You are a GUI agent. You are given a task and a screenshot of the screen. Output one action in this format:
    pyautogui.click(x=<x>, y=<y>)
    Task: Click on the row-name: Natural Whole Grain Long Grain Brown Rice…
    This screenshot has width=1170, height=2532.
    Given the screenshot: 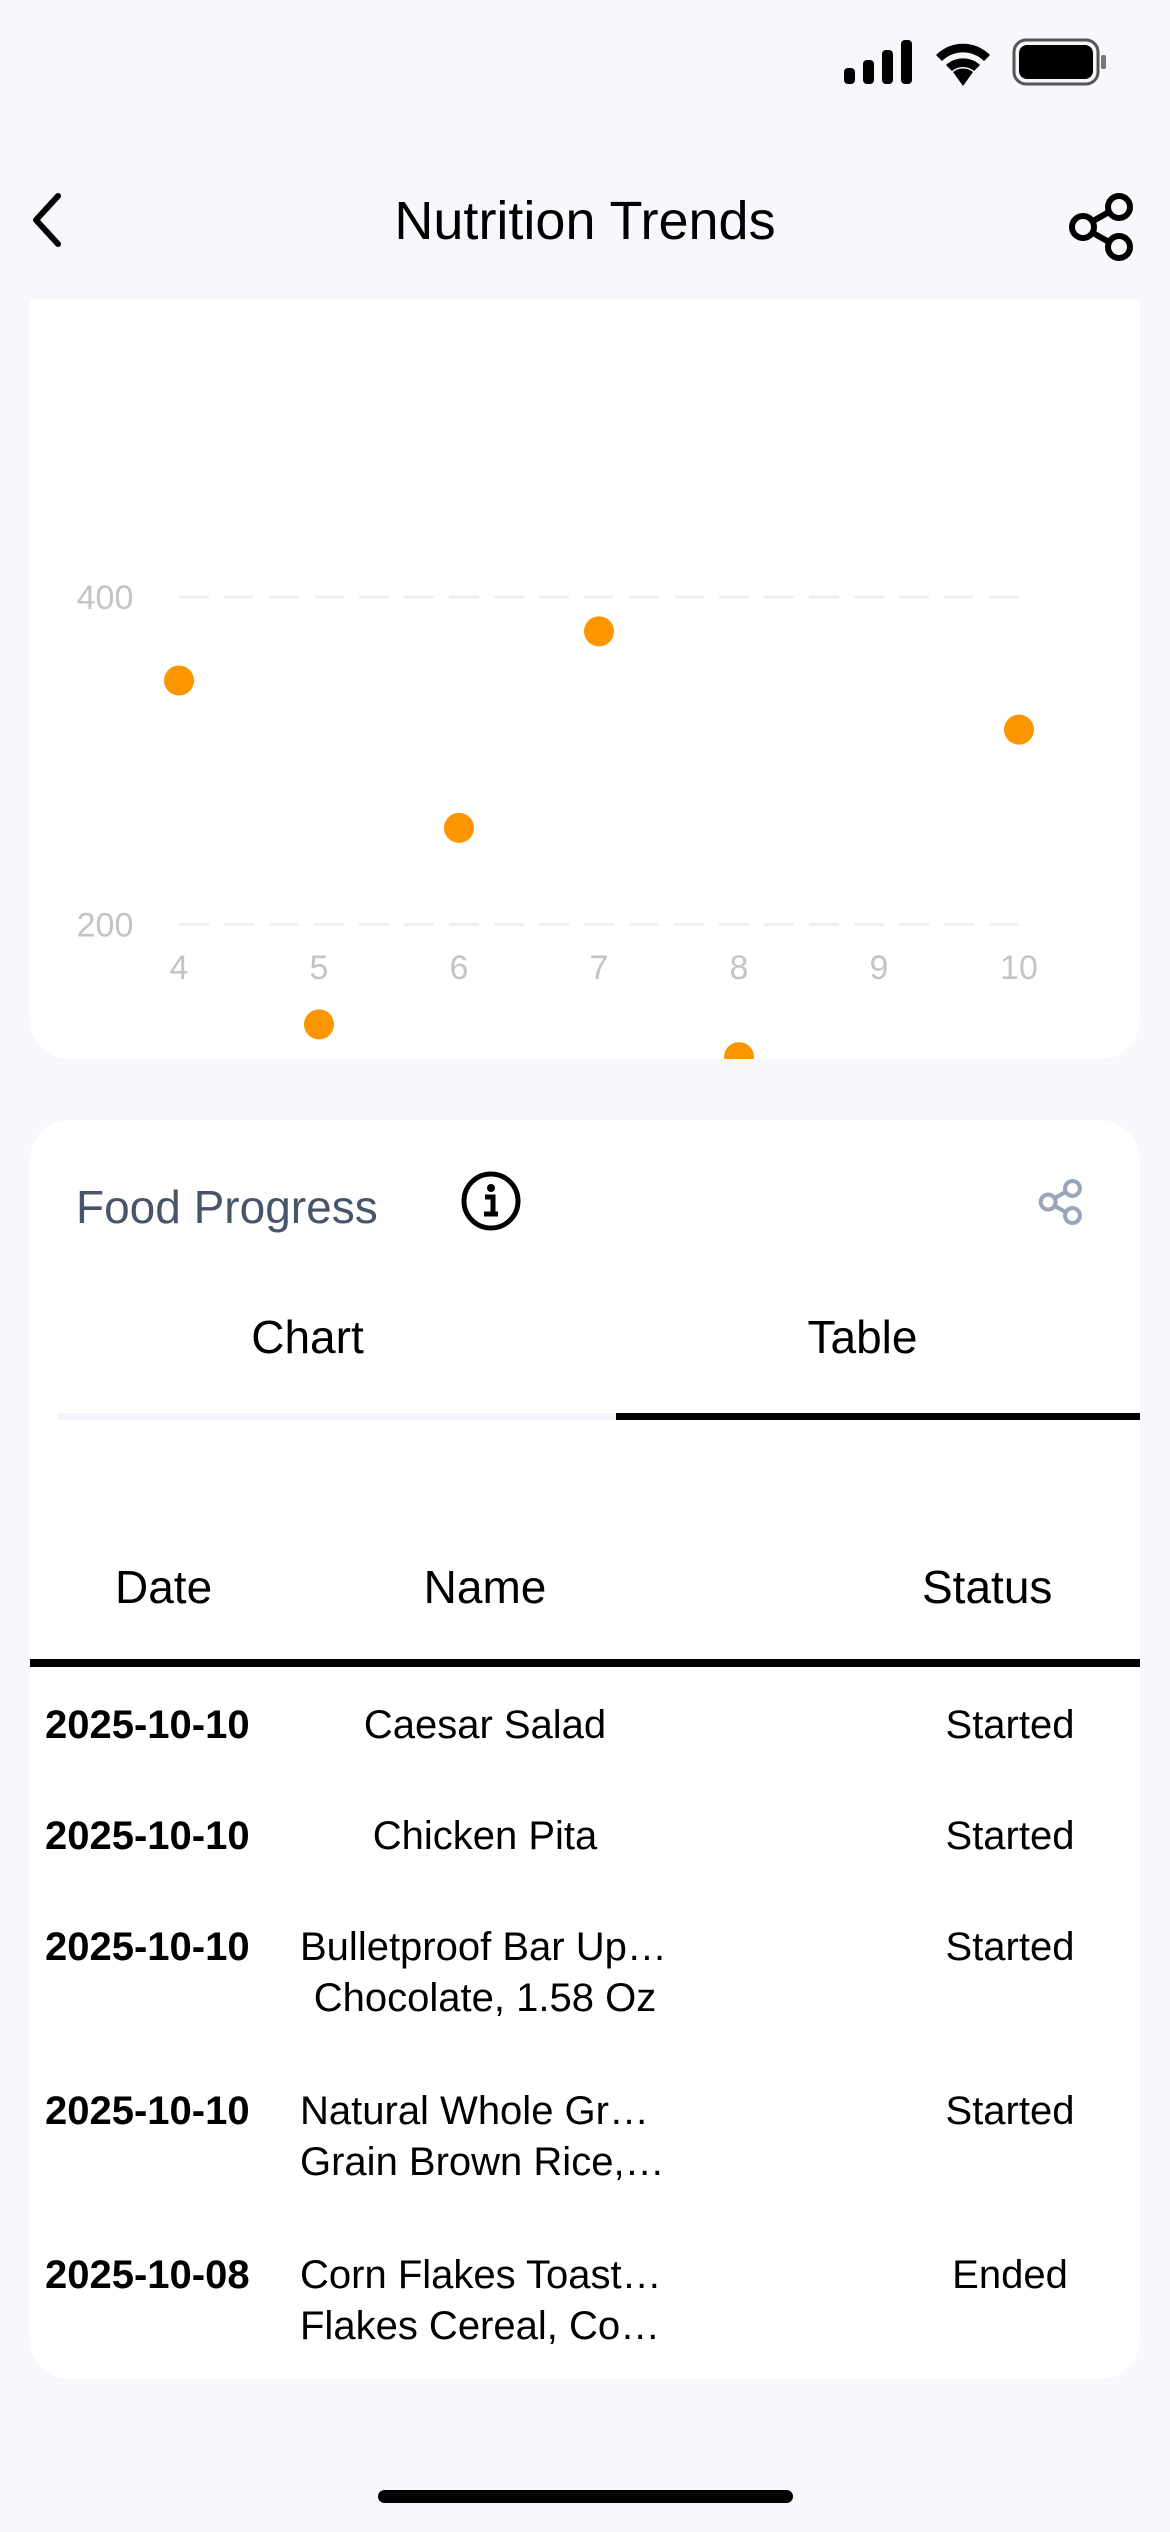 What is the action you would take?
    pyautogui.click(x=485, y=2137)
    